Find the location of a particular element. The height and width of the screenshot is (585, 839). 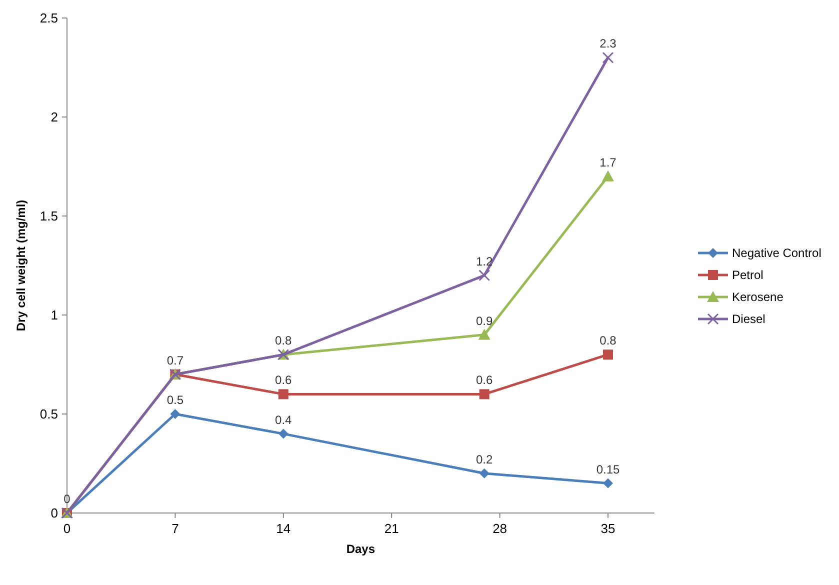

y-tick-label: 1.5 is located at coordinates (49, 216).